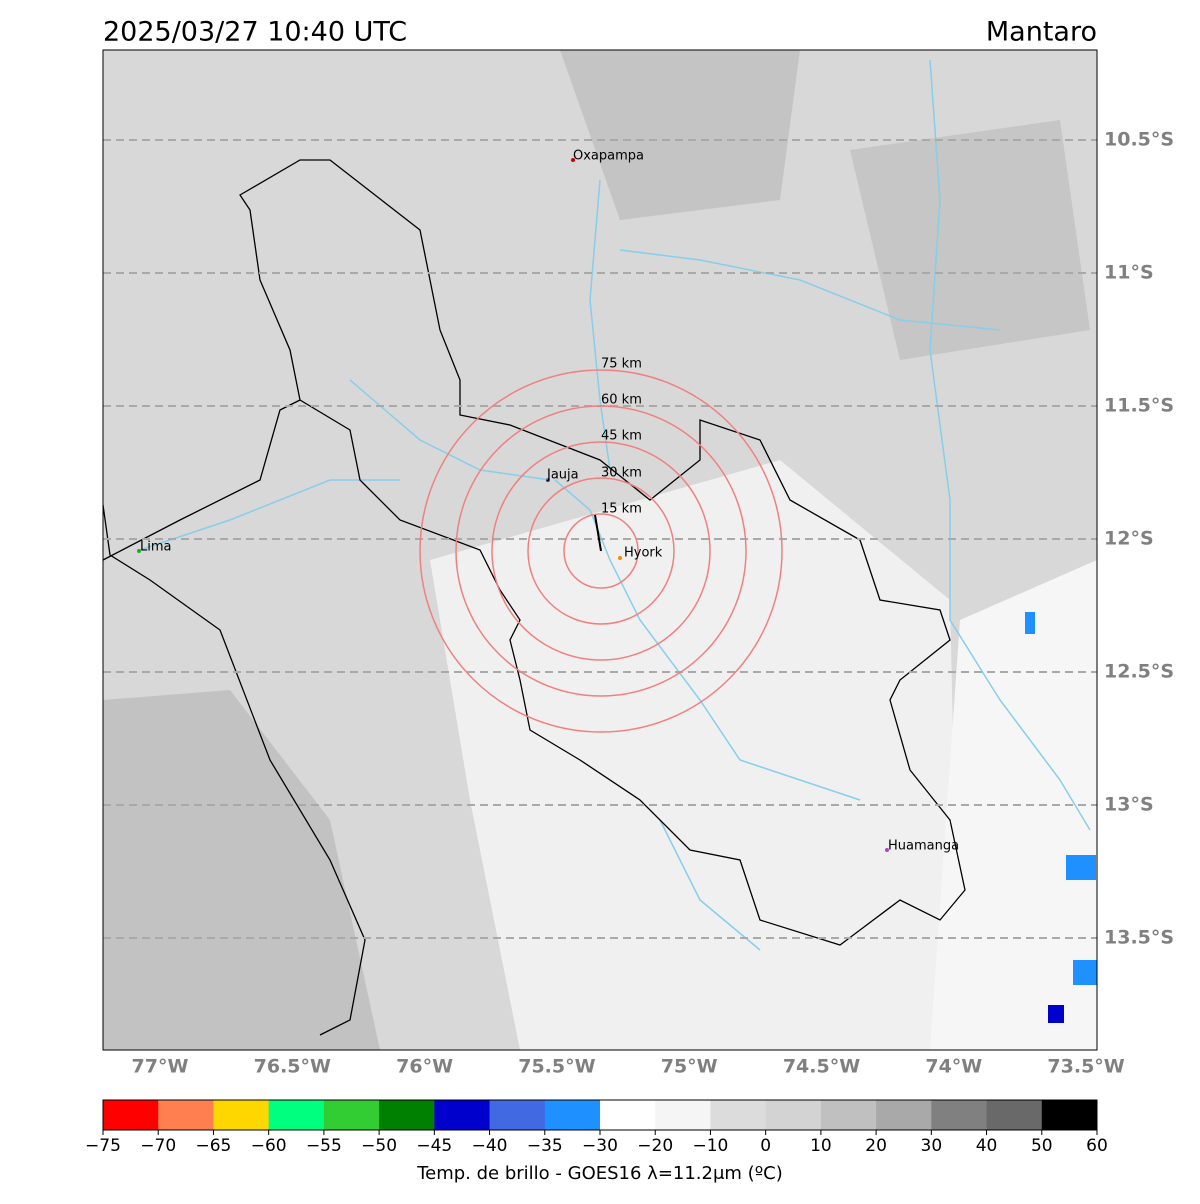 This screenshot has height=1204, width=1200. What do you see at coordinates (987, 1146) in the screenshot?
I see `colorbar-tick-label: 40` at bounding box center [987, 1146].